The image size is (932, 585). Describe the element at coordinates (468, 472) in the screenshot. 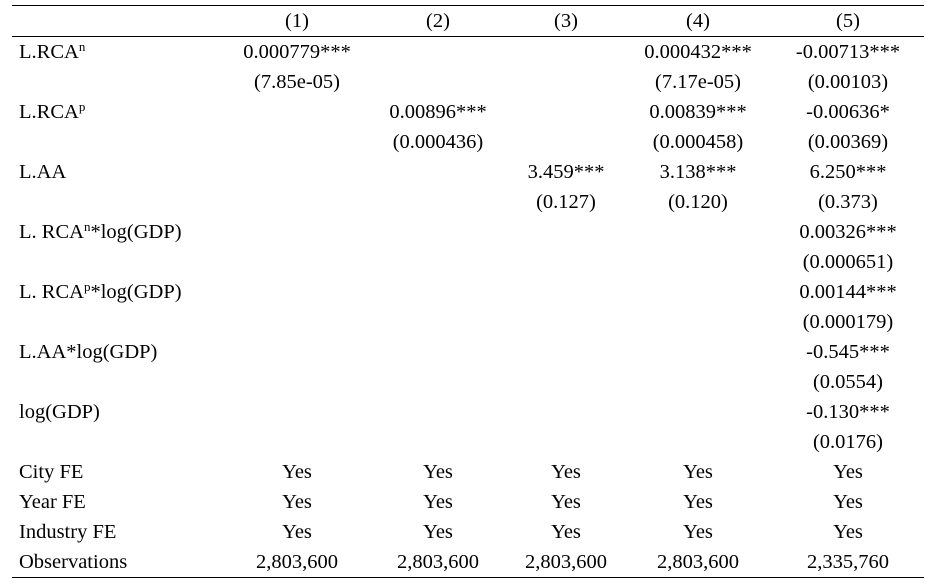

I see `footer-row: City FE Yes Yes Yes Yes Yes` at that location.